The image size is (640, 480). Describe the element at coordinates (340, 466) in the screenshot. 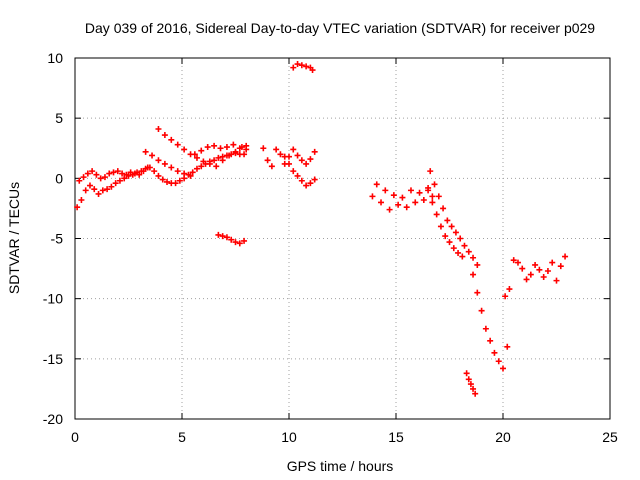

I see `x-axis-label: GPS time / hours` at that location.